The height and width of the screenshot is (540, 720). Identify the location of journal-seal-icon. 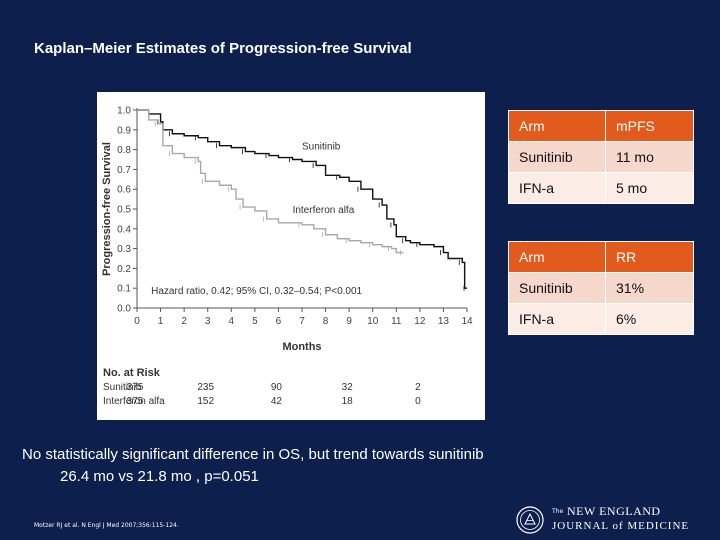
(530, 520).